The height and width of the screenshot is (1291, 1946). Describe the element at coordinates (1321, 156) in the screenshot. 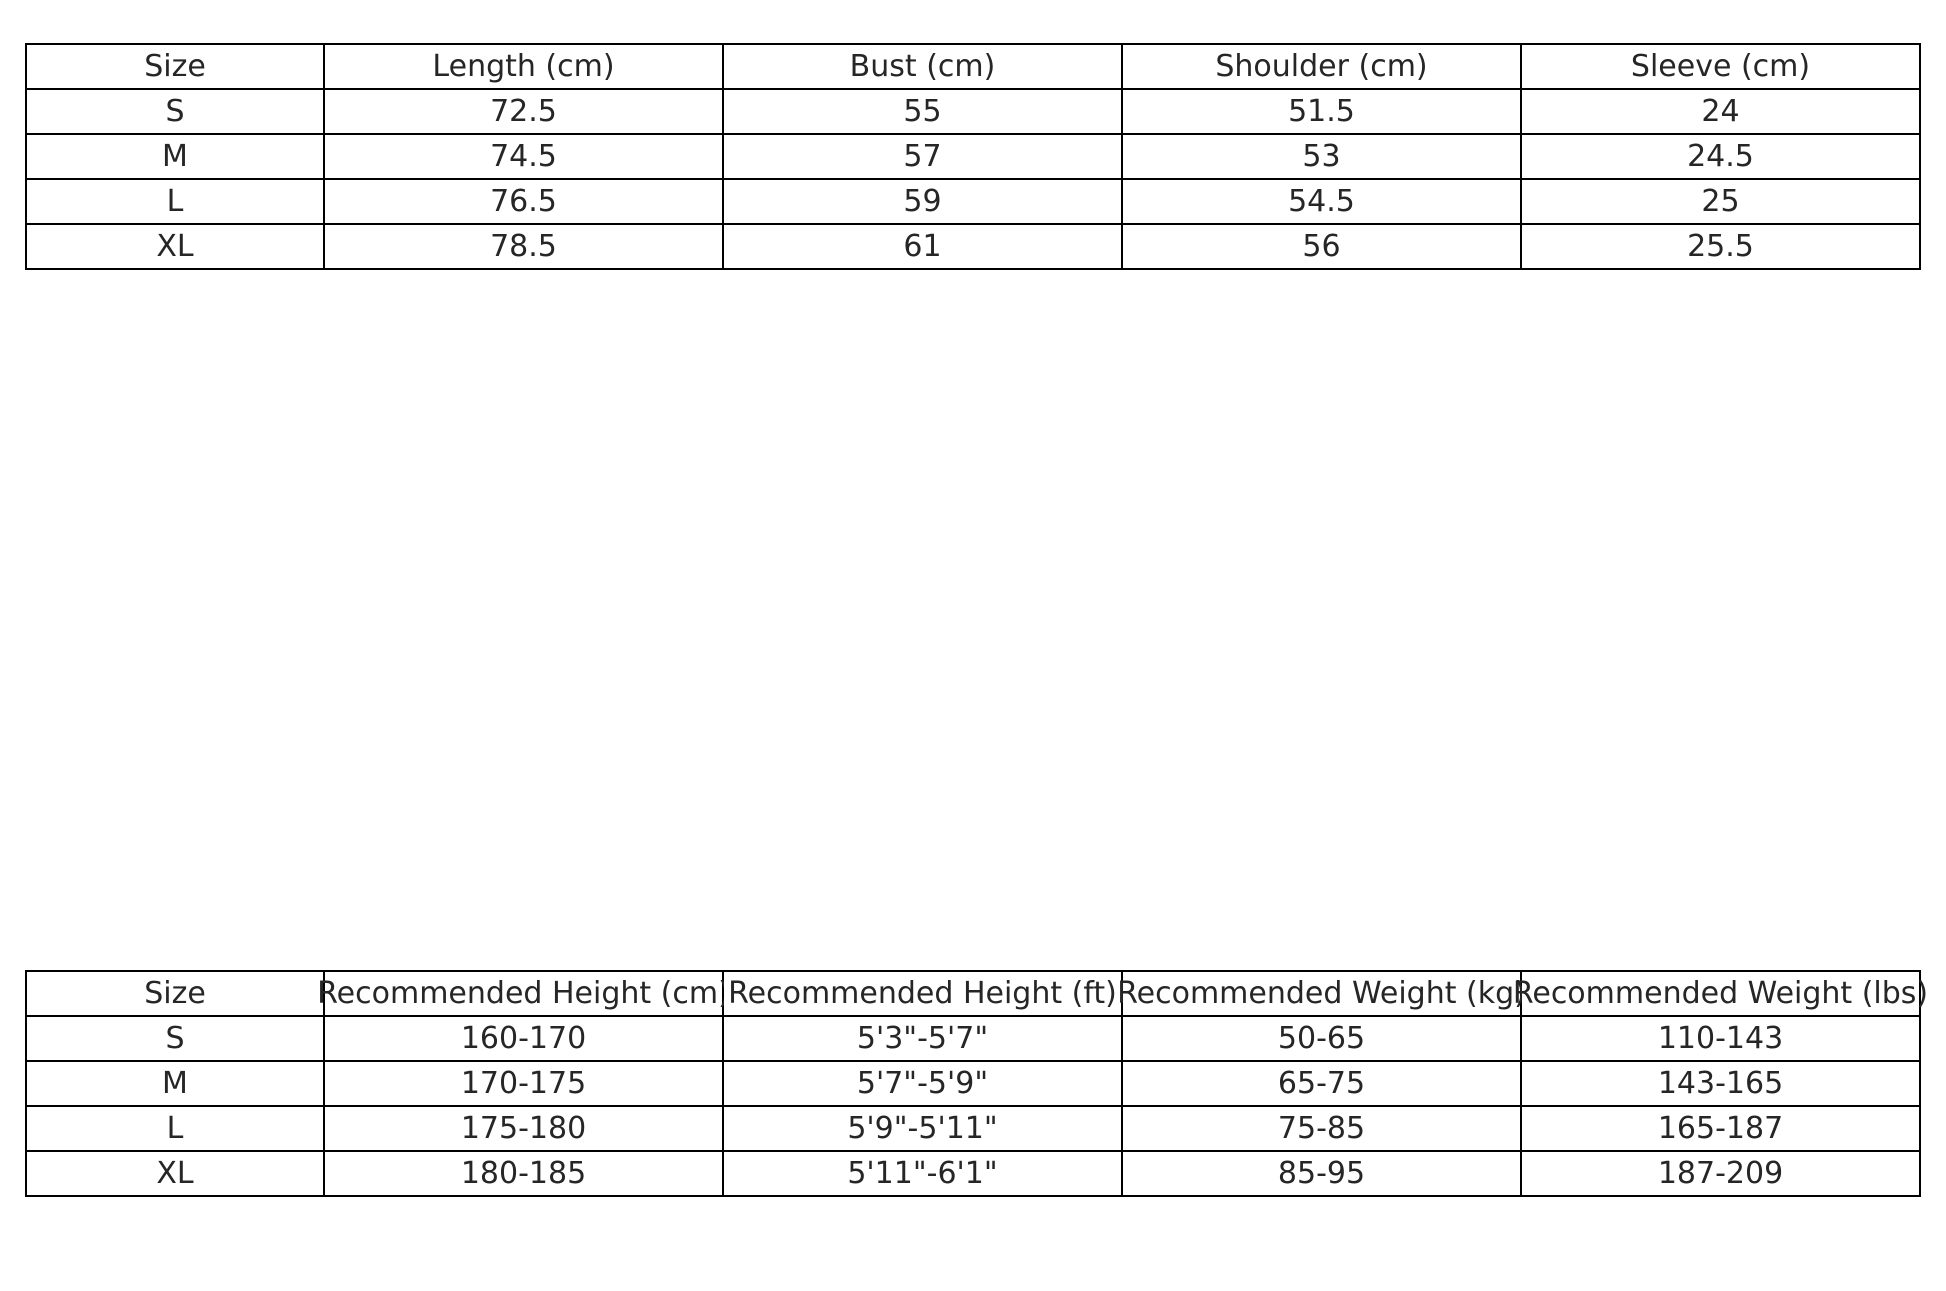

I see `cell-shoulder: 53` at that location.